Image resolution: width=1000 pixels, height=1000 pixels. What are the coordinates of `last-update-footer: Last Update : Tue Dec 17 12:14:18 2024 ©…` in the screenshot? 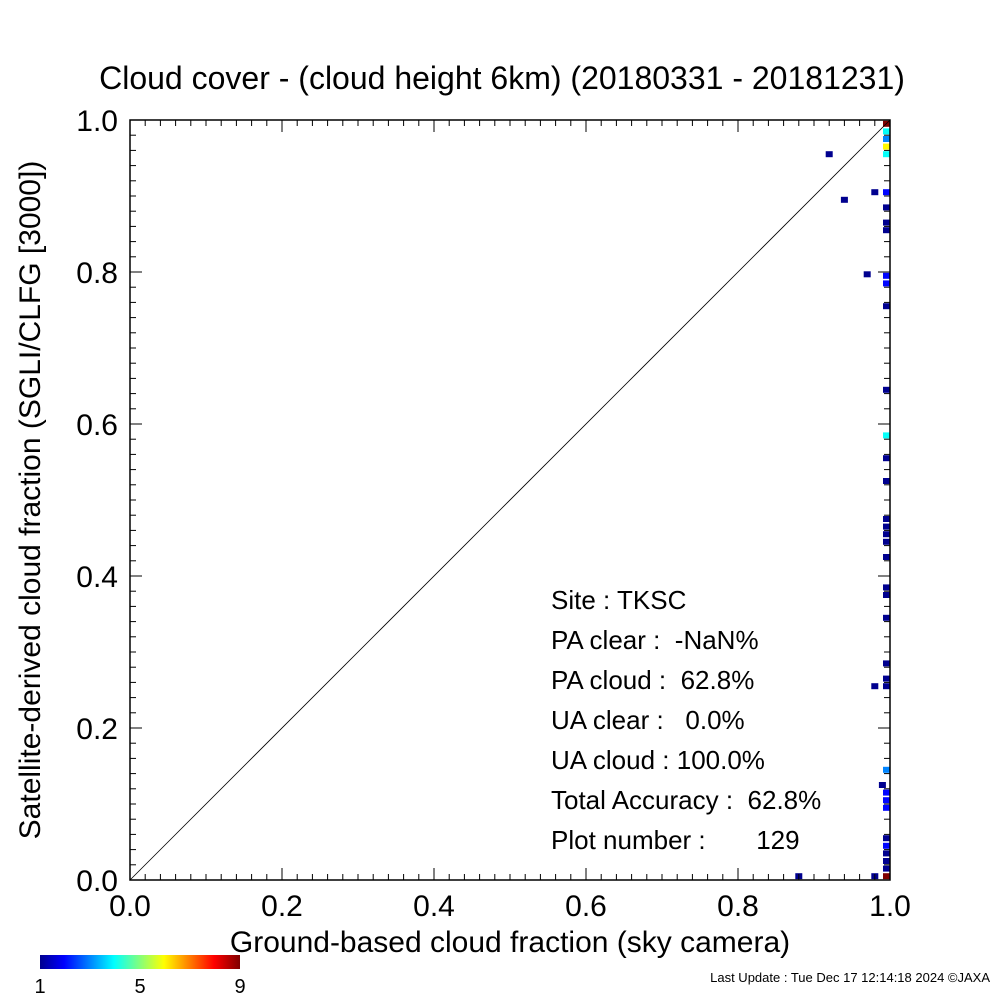 It's located at (850, 977).